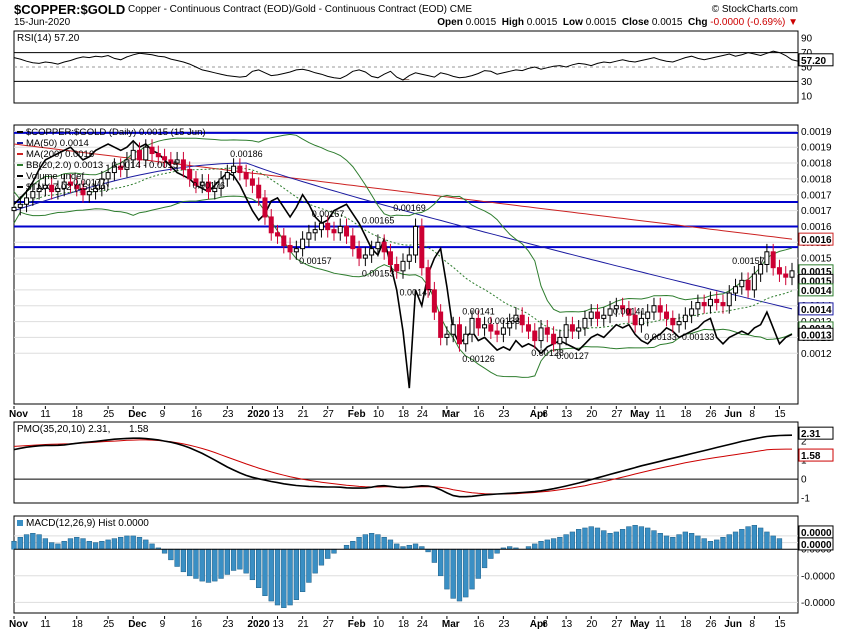 The width and height of the screenshot is (850, 633). What do you see at coordinates (416, 293) in the screenshot?
I see `price-annotation: 0.00147` at bounding box center [416, 293].